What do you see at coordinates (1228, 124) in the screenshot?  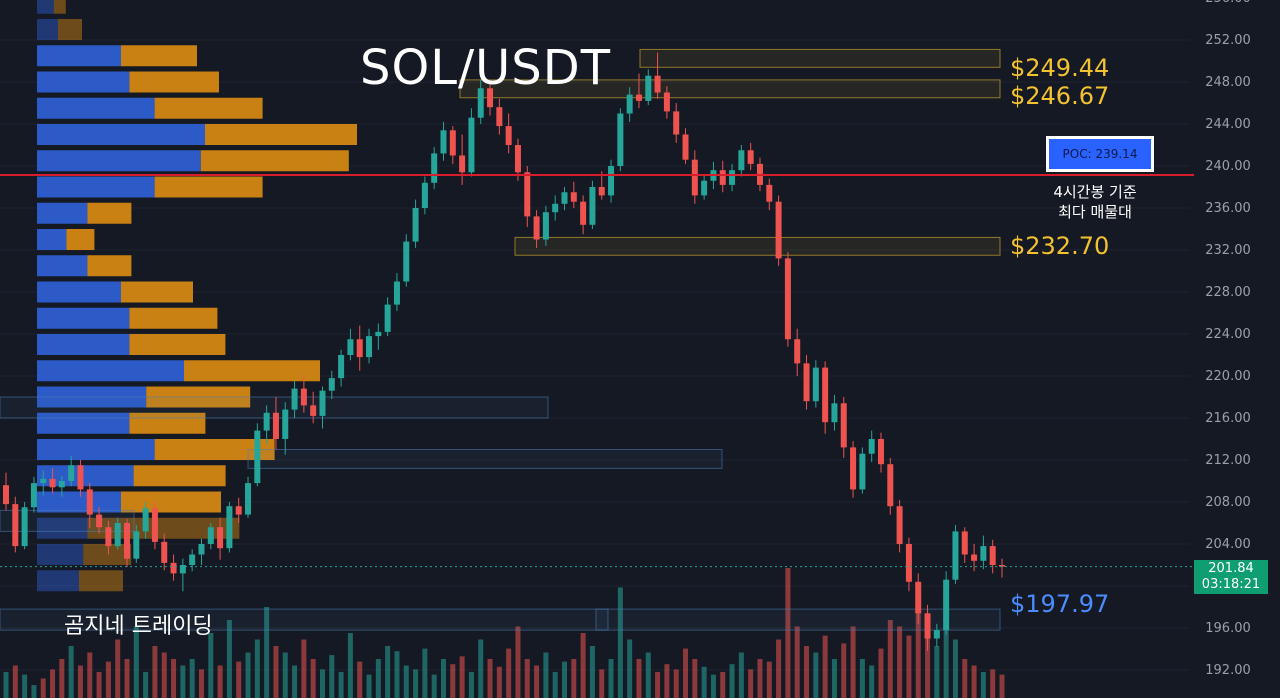 I see `y-axis-tick-label: 244.00` at bounding box center [1228, 124].